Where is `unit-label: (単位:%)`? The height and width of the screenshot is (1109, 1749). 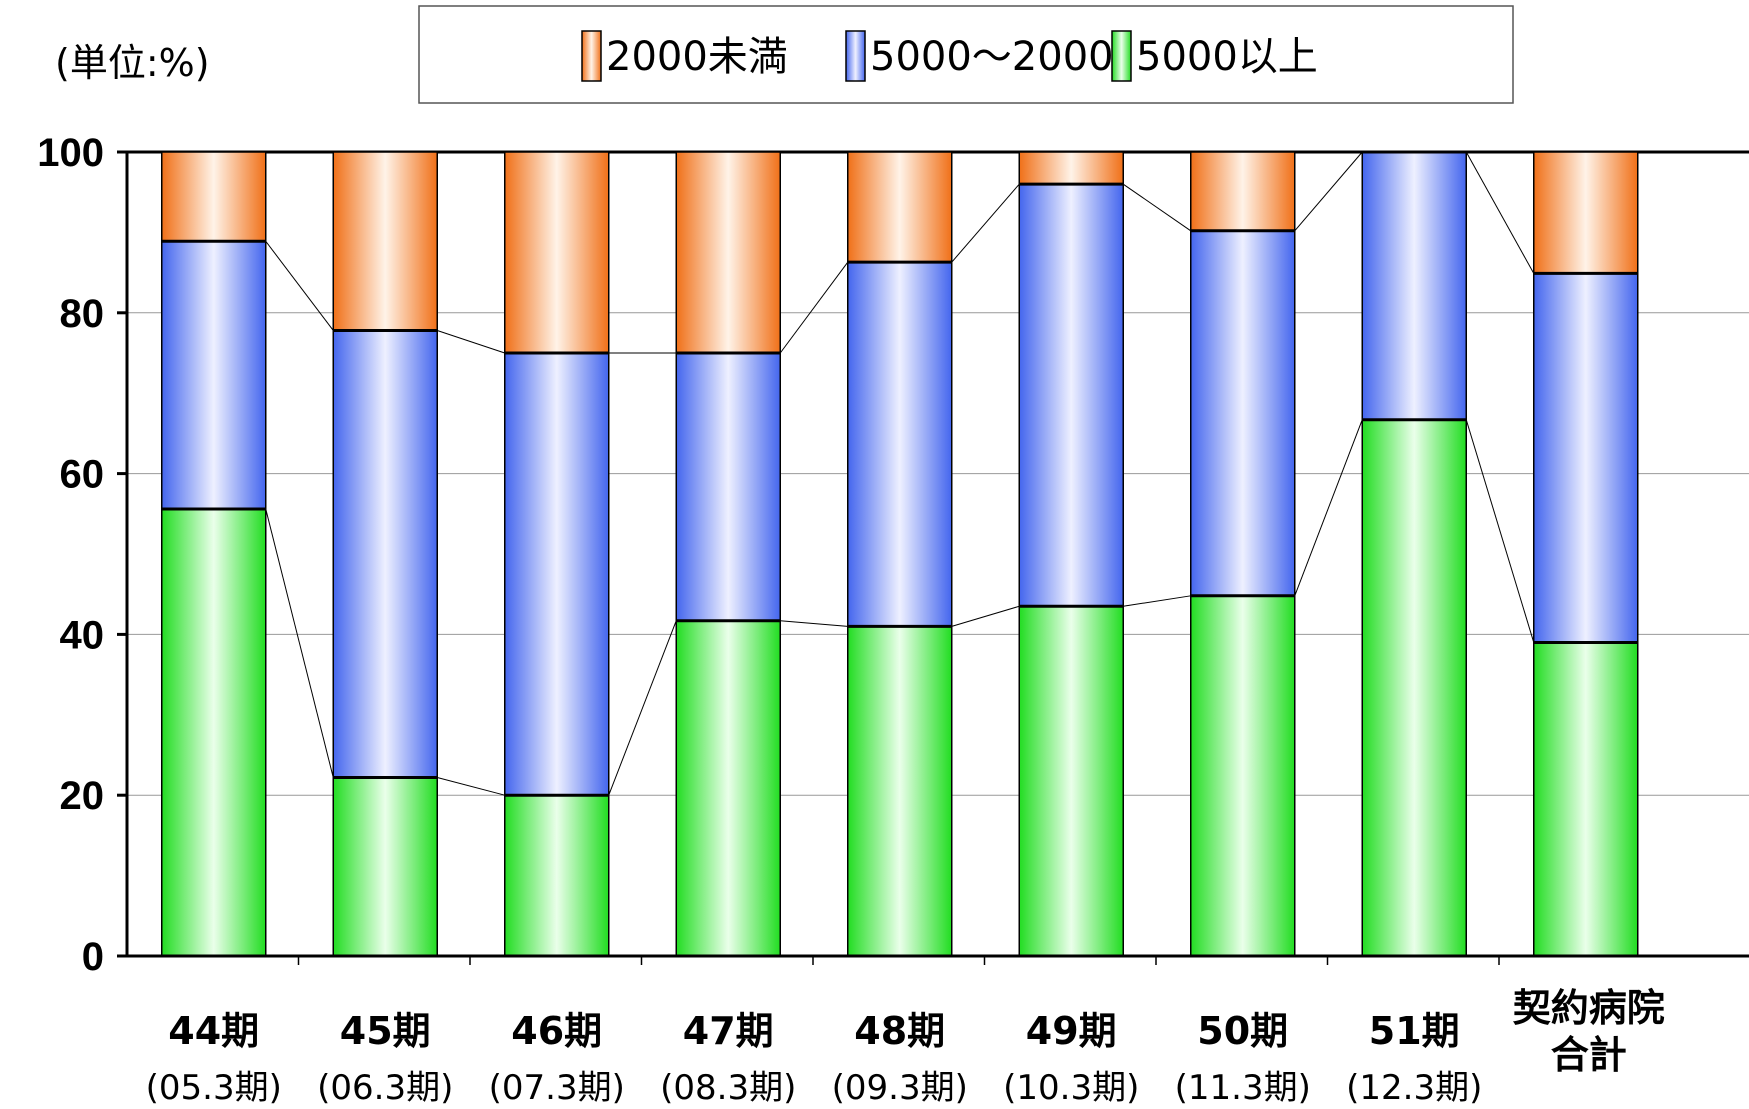
unit-label: (単位:%) is located at coordinates (132, 63).